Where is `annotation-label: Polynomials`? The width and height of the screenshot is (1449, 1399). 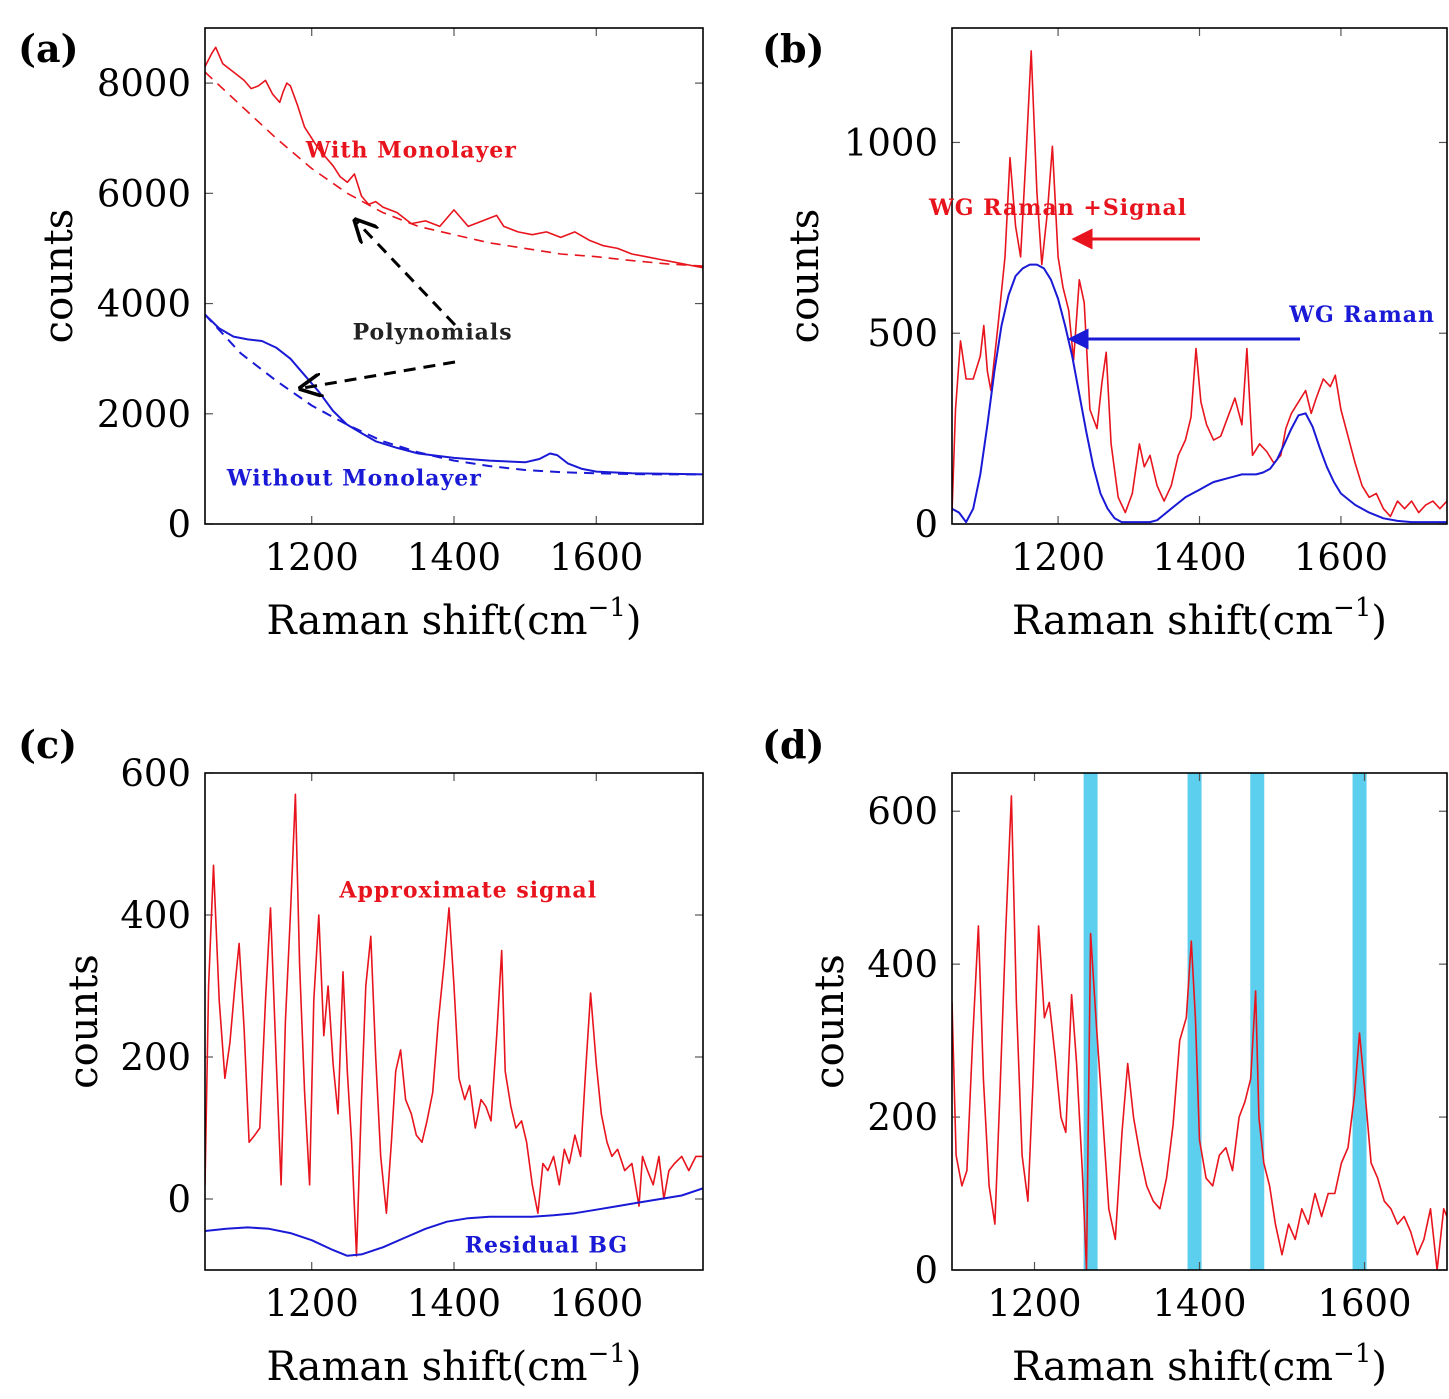 annotation-label: Polynomials is located at coordinates (433, 332).